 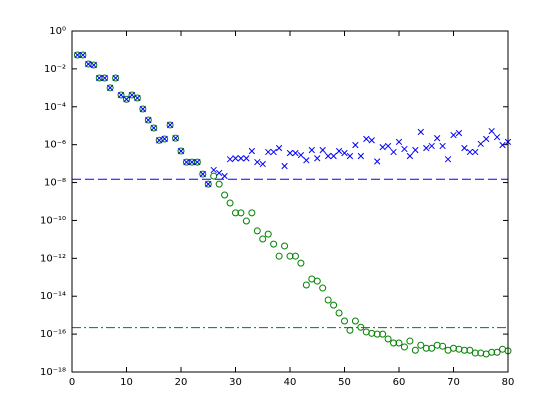 I want to click on y-tick-label: 10⁻¹⁰, so click(x=53, y=220).